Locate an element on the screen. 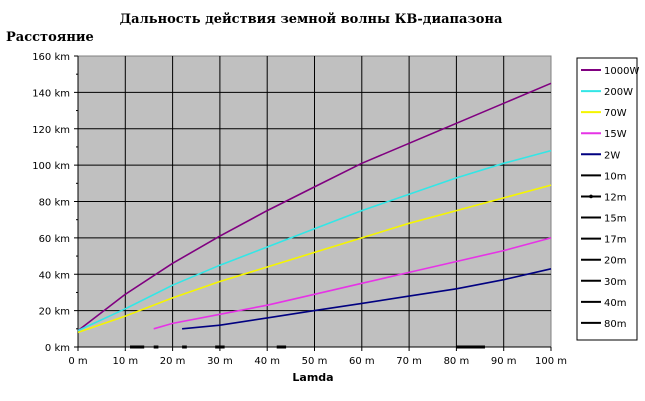  legend-box is located at coordinates (607, 199).